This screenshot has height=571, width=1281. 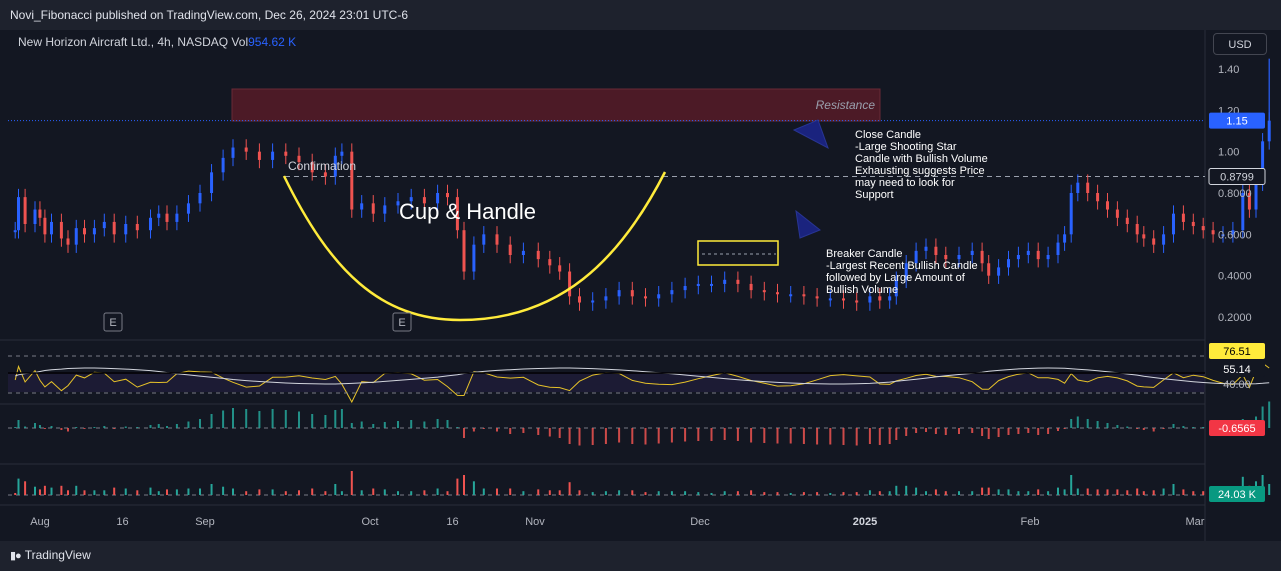 What do you see at coordinates (1237, 352) in the screenshot?
I see `oscillator-badge: 76.51` at bounding box center [1237, 352].